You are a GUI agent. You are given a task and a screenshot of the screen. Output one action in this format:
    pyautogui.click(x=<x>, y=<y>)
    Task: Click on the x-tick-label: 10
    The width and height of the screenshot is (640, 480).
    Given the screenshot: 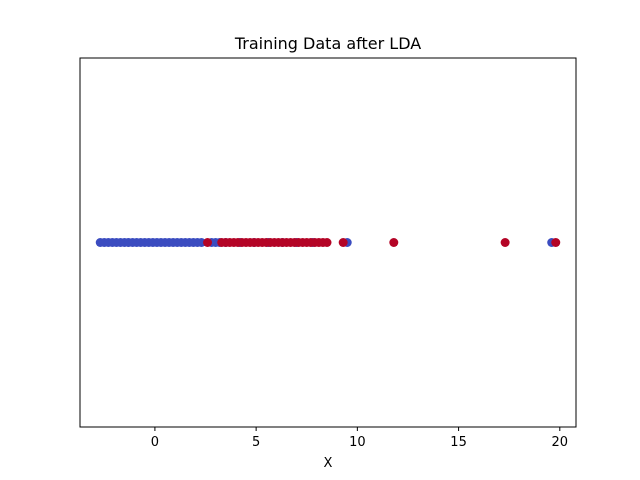 What is the action you would take?
    pyautogui.click(x=357, y=442)
    